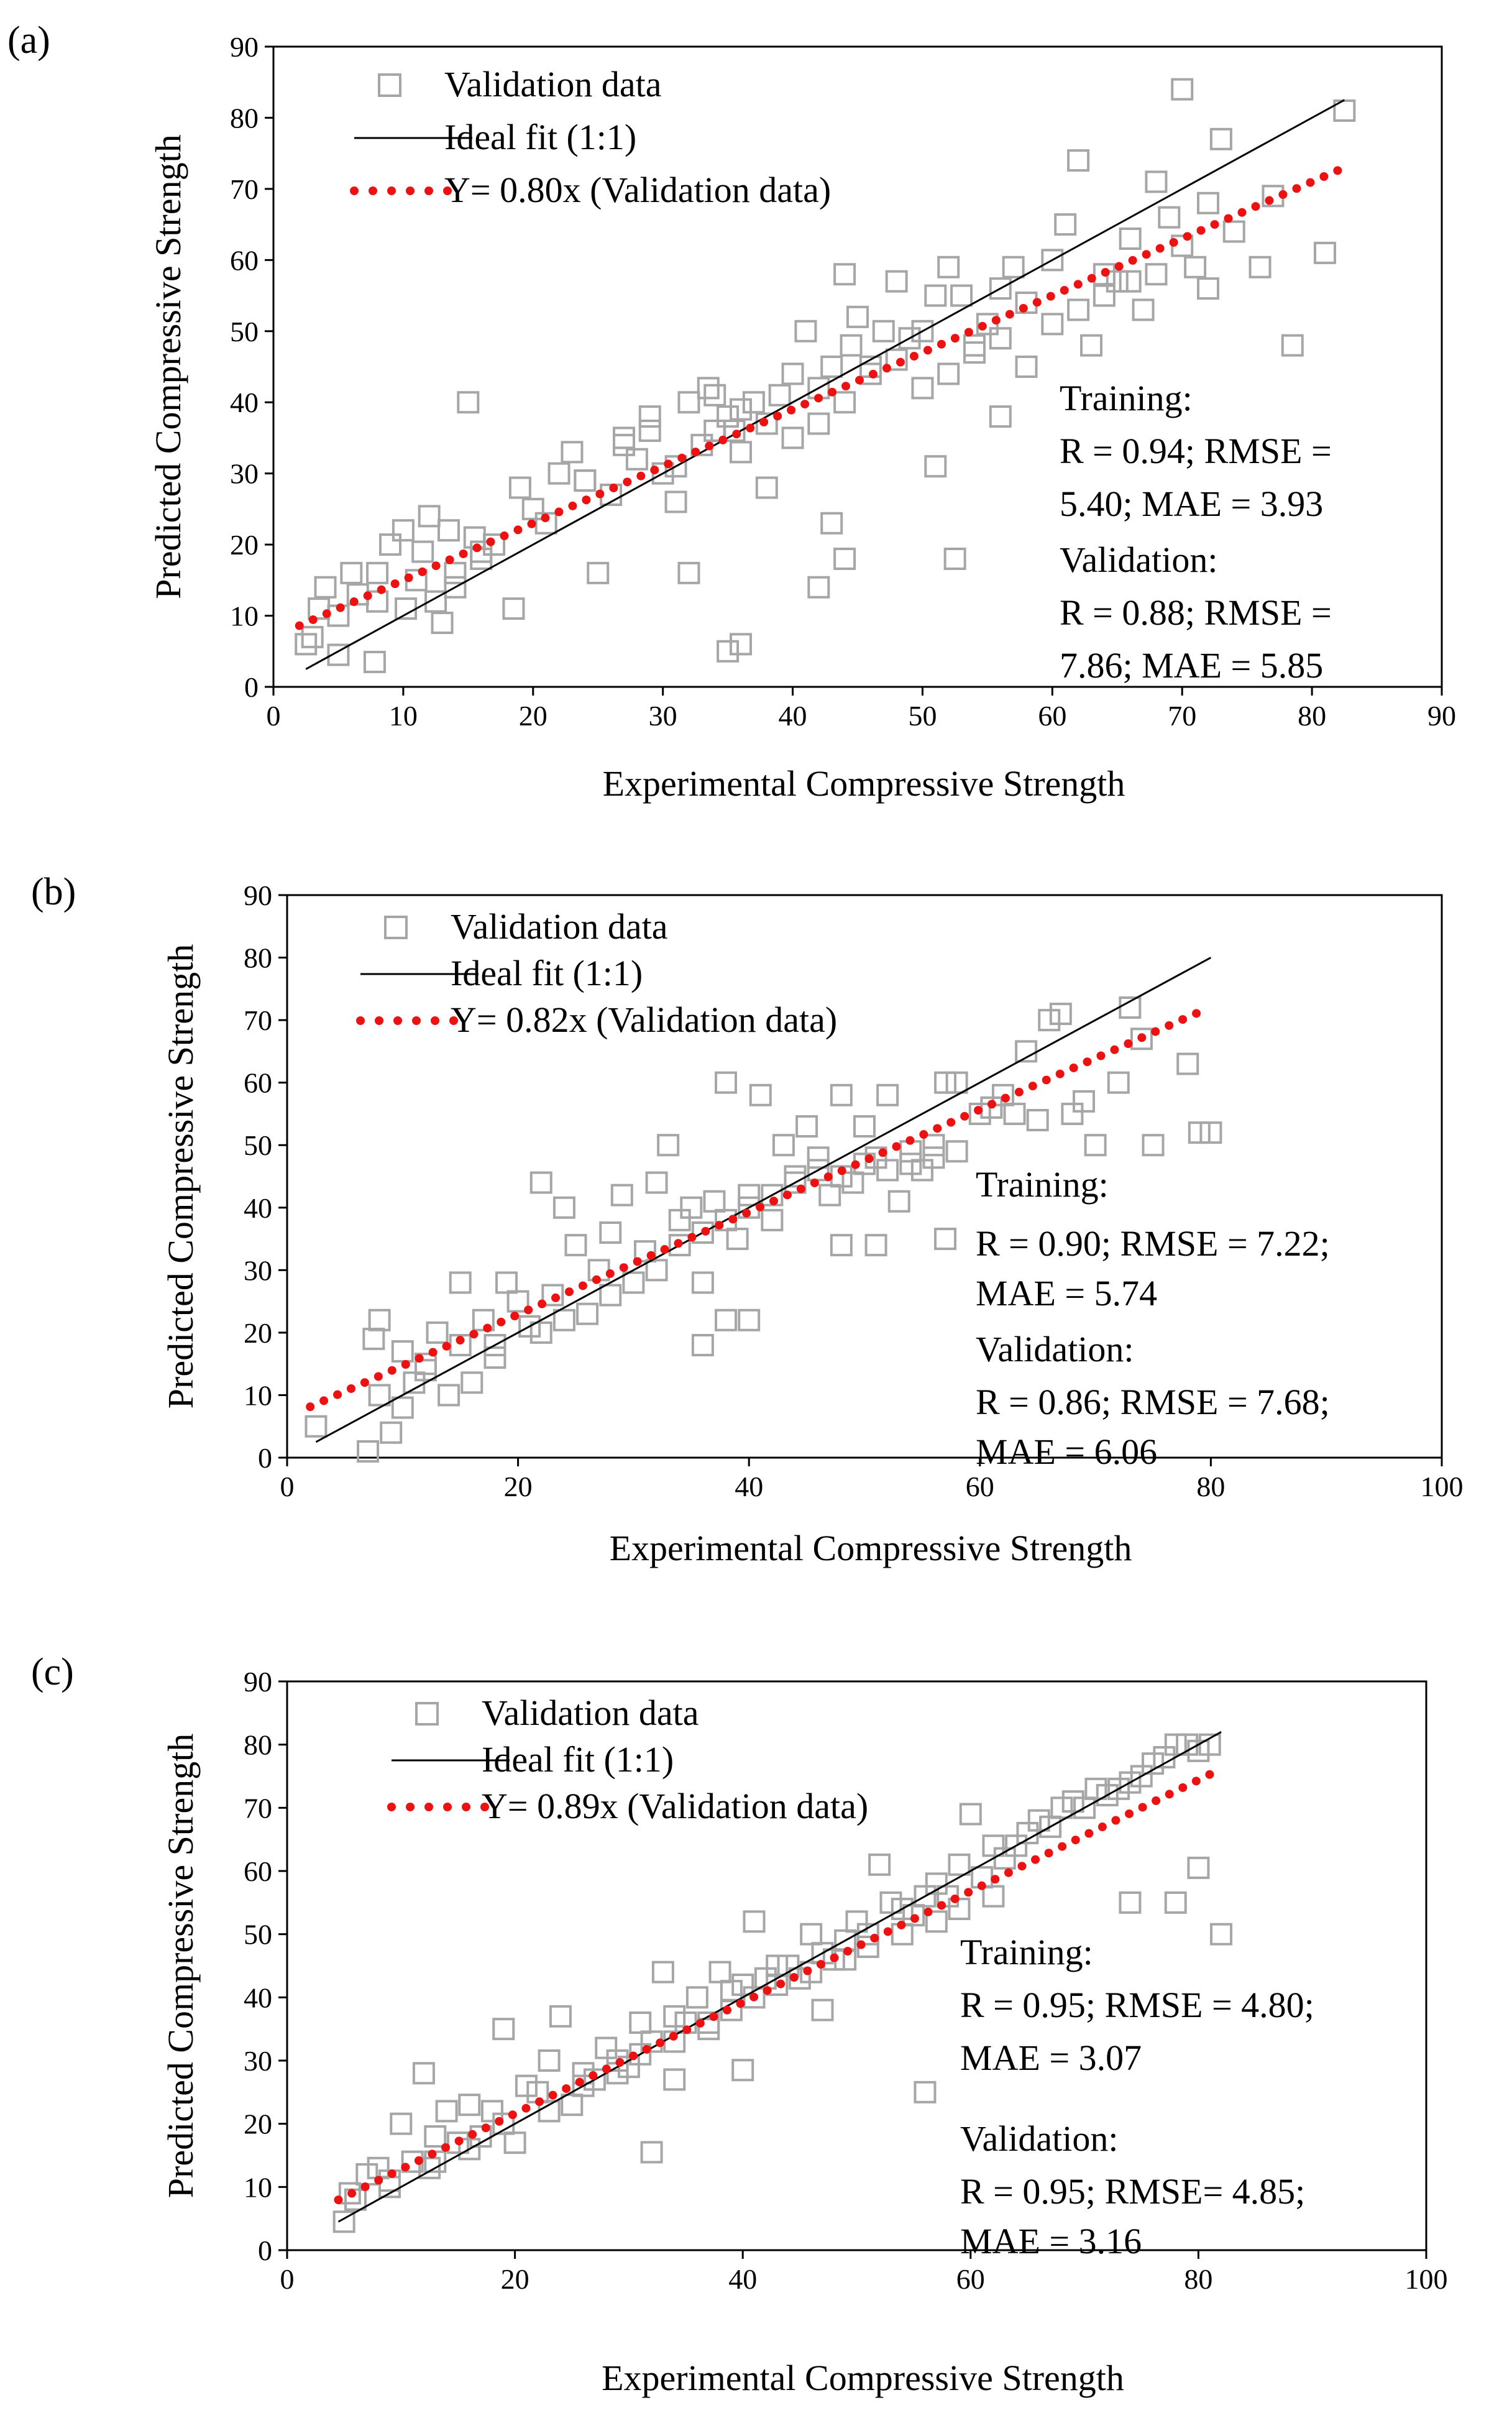 The image size is (1512, 2418). Describe the element at coordinates (871, 1548) in the screenshot. I see `x-axis-label: Experimental Compressive Strength` at that location.